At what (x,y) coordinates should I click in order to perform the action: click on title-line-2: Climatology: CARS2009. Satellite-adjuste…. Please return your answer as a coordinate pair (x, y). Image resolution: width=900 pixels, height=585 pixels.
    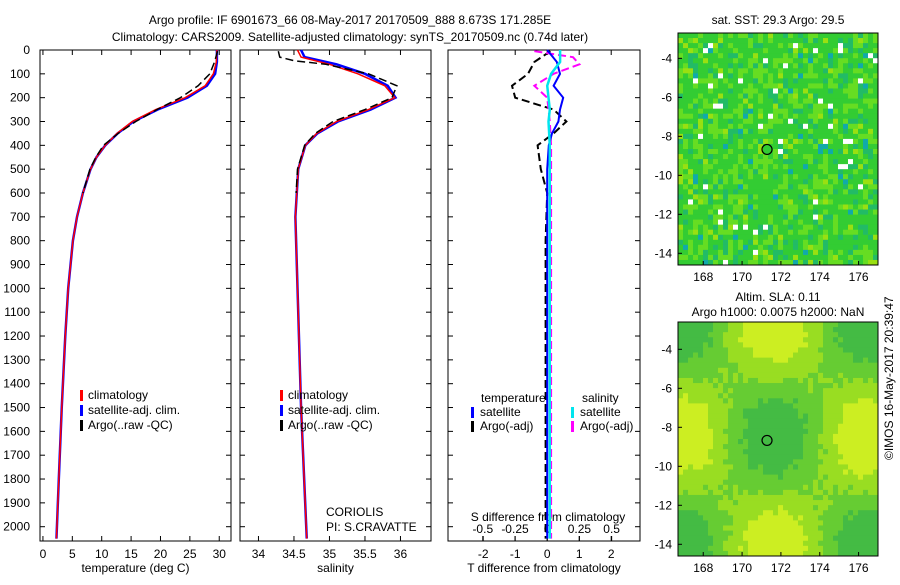
    Looking at the image, I should click on (350, 37).